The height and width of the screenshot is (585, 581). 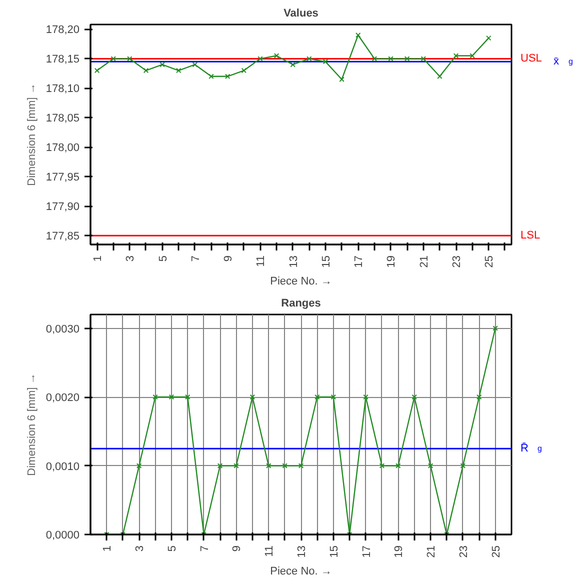 What do you see at coordinates (563, 62) in the screenshot?
I see `ref-line-label: x̄g` at bounding box center [563, 62].